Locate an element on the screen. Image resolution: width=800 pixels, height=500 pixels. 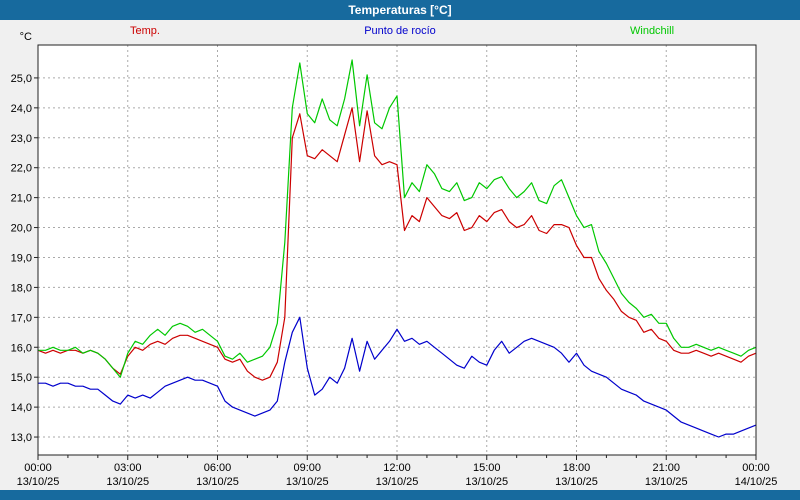
y-tick-label: 14,0 is located at coordinates (21, 408).